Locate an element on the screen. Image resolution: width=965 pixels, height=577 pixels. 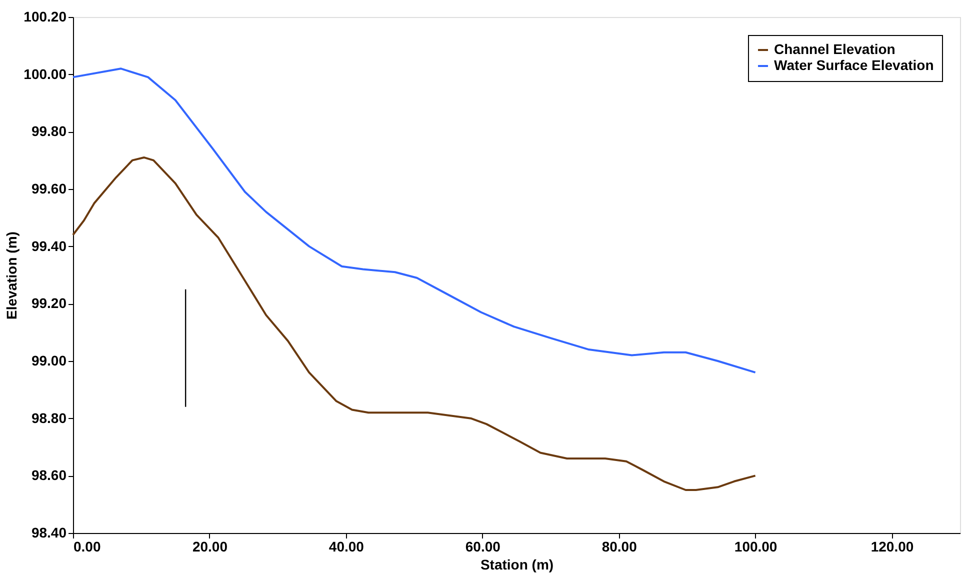
y-axis-title: Elevation (m) is located at coordinates (12, 276).